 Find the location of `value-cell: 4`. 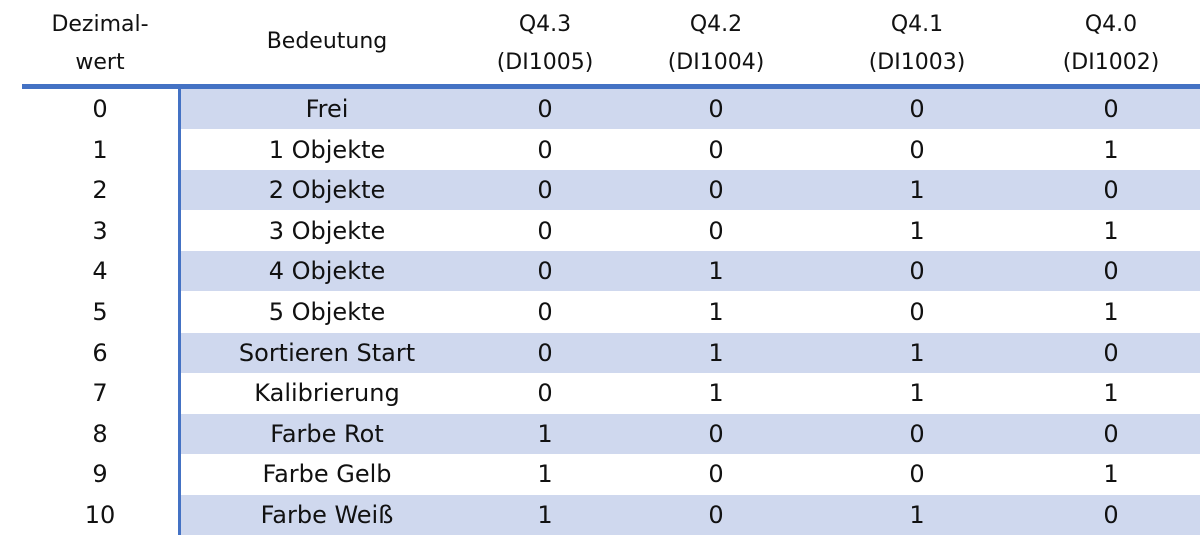

value-cell: 4 is located at coordinates (100, 271).